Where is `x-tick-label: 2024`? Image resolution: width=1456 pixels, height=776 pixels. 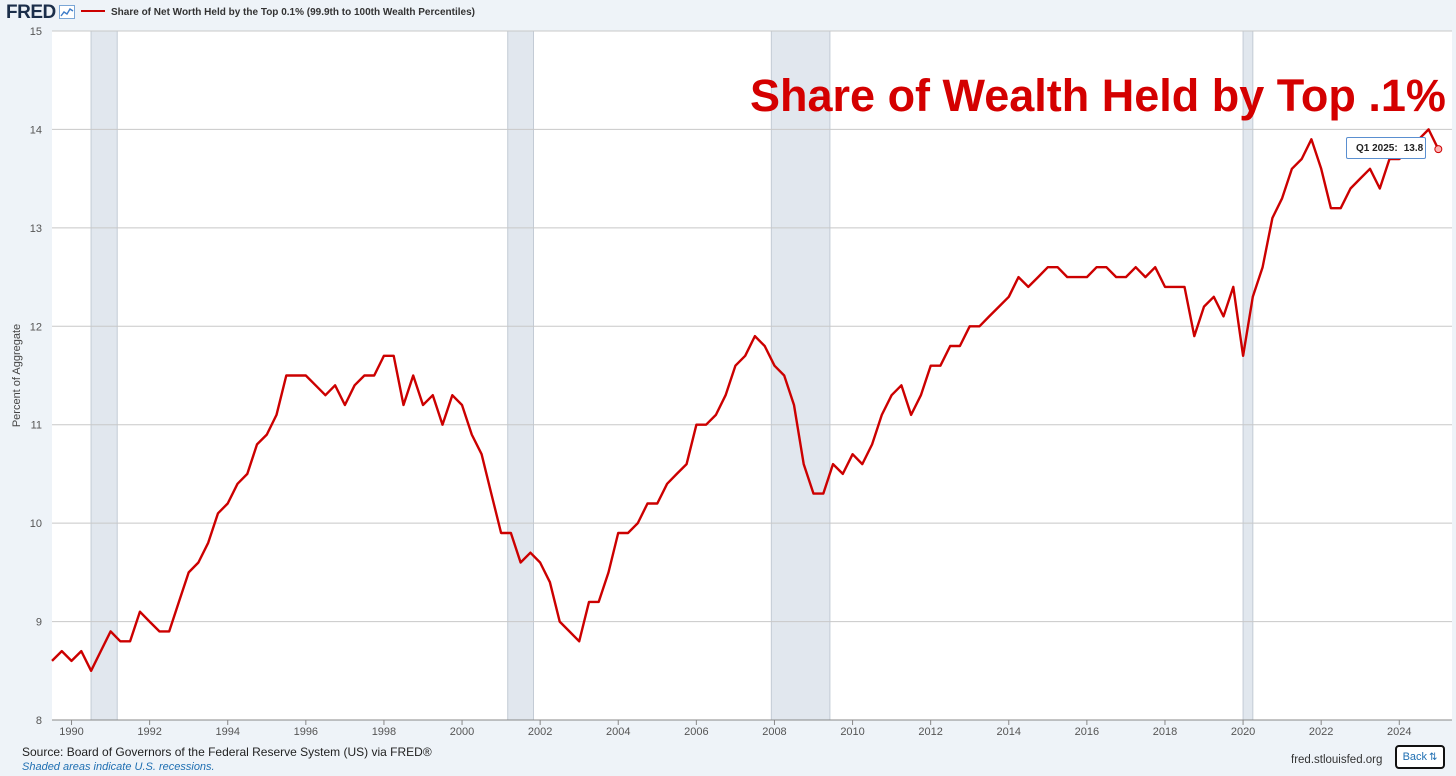
x-tick-label: 2024 is located at coordinates (1399, 732).